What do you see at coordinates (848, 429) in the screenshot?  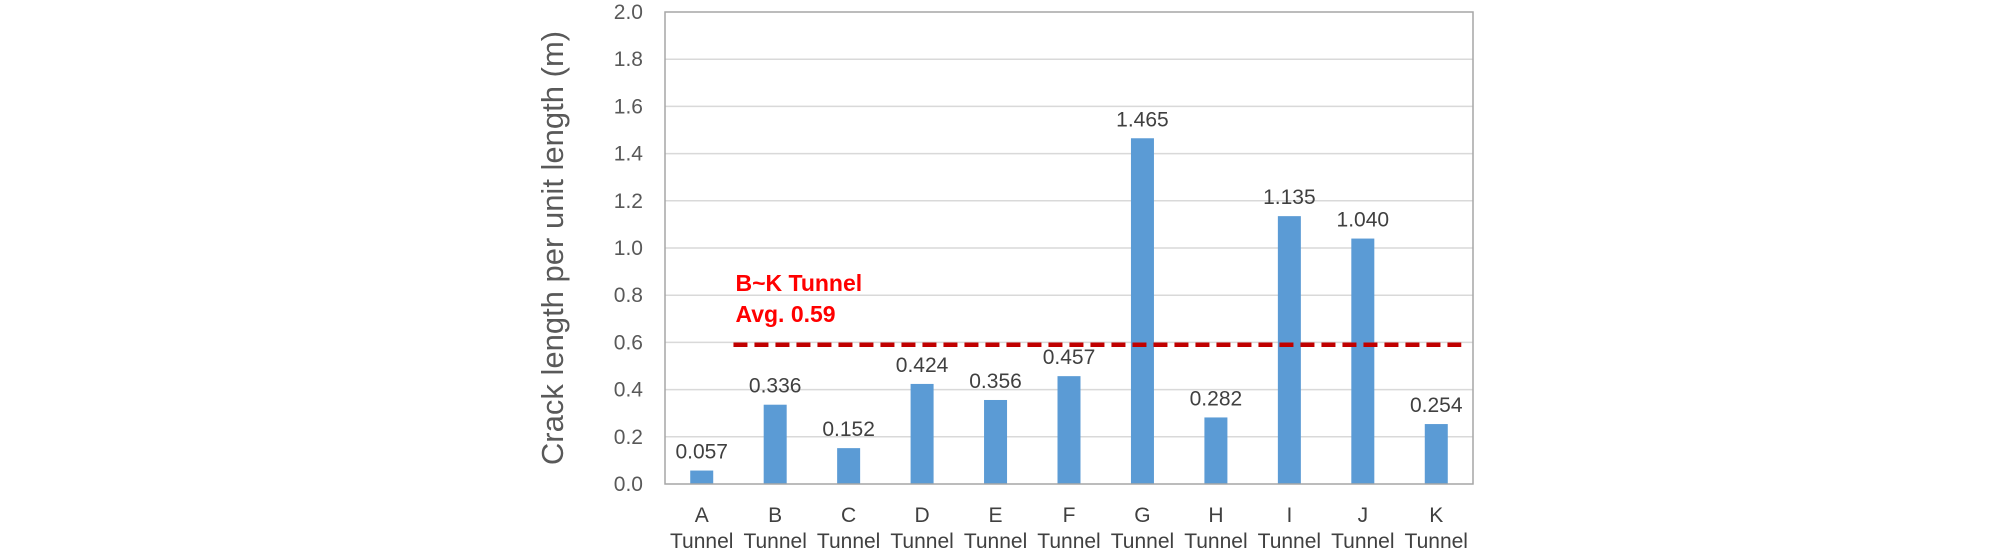 I see `data-label: 0.152` at bounding box center [848, 429].